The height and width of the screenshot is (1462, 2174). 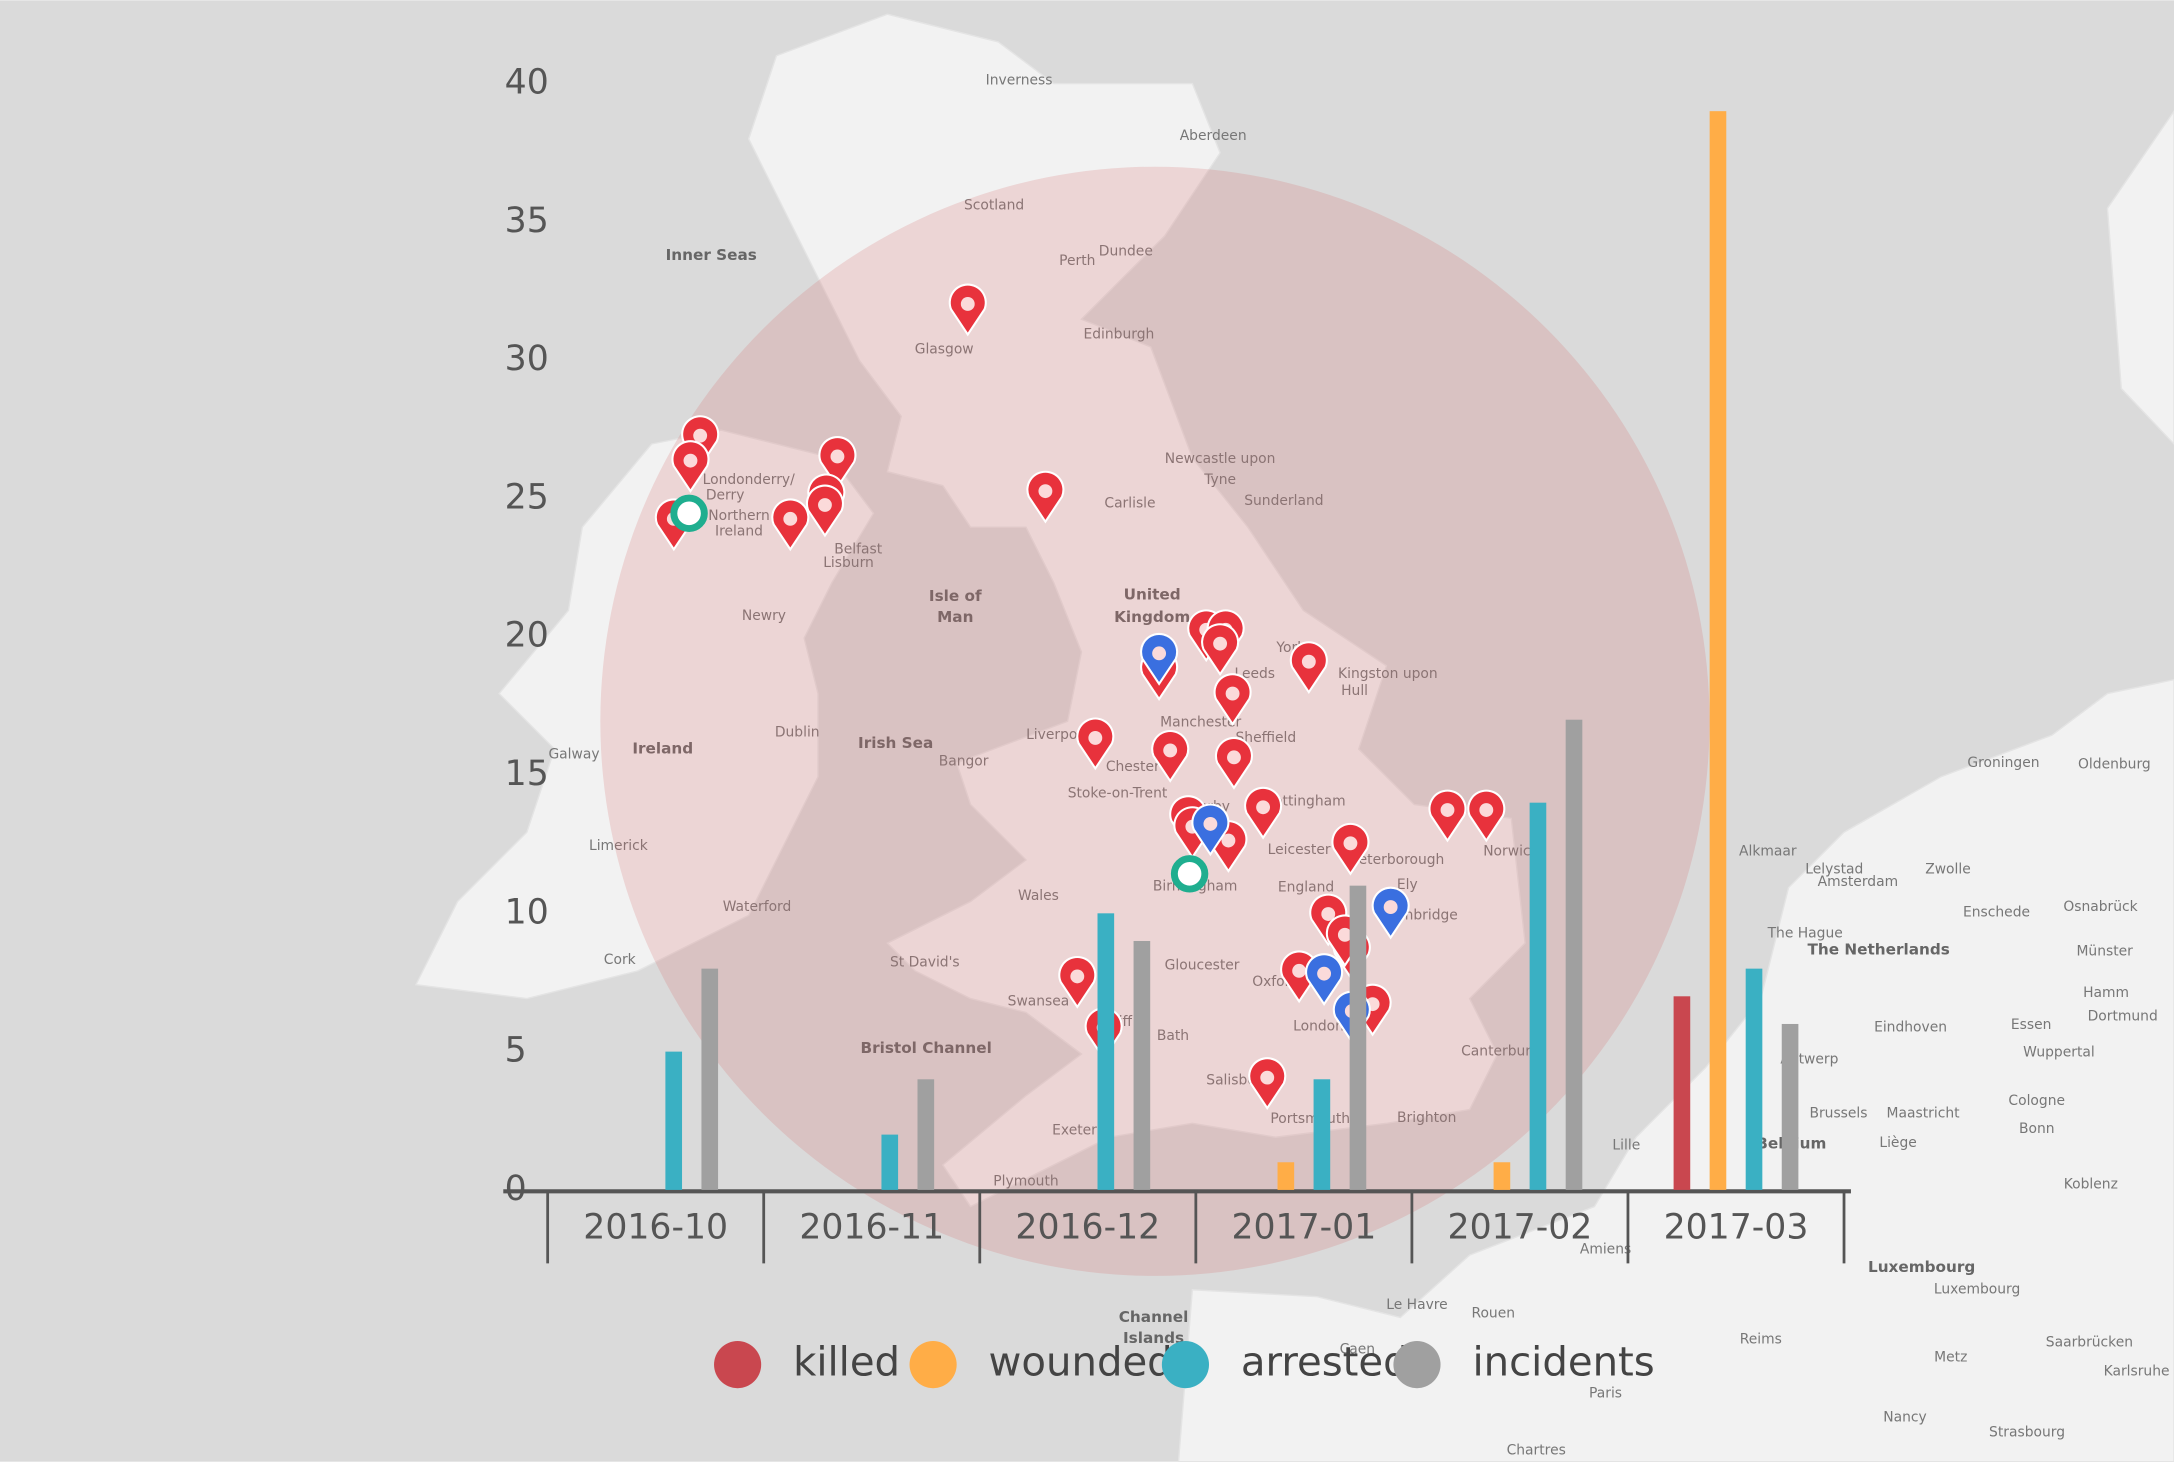 What do you see at coordinates (1493, 1313) in the screenshot?
I see `map-label: Rouen` at bounding box center [1493, 1313].